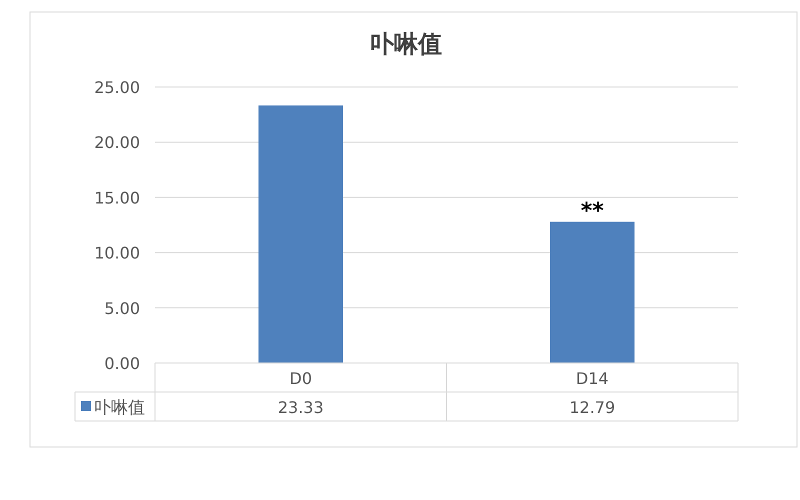 The width and height of the screenshot is (800, 500). What do you see at coordinates (117, 142) in the screenshot?
I see `y-tick-label: 20.00` at bounding box center [117, 142].